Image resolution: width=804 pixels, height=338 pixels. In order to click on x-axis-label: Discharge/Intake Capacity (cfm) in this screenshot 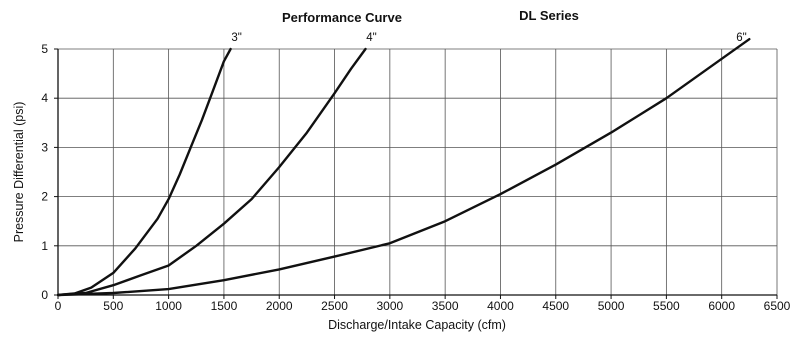, I will do `click(417, 325)`.